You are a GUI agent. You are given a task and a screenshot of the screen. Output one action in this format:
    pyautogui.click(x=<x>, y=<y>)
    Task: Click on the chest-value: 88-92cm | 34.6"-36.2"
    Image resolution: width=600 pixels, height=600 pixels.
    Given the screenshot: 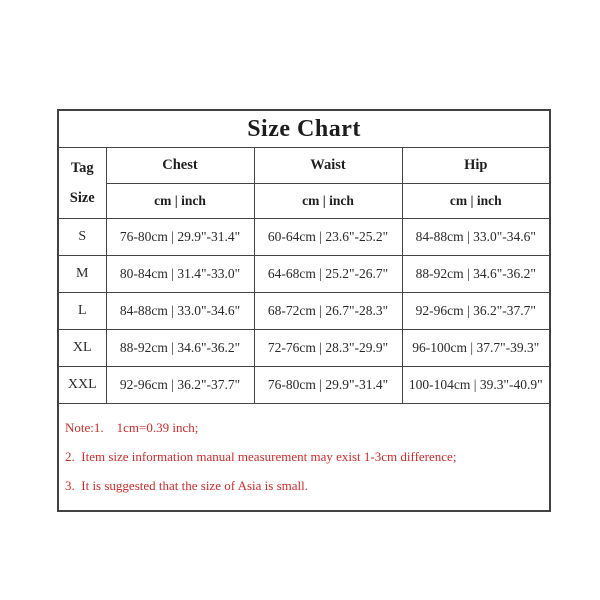 What is the action you would take?
    pyautogui.click(x=180, y=348)
    